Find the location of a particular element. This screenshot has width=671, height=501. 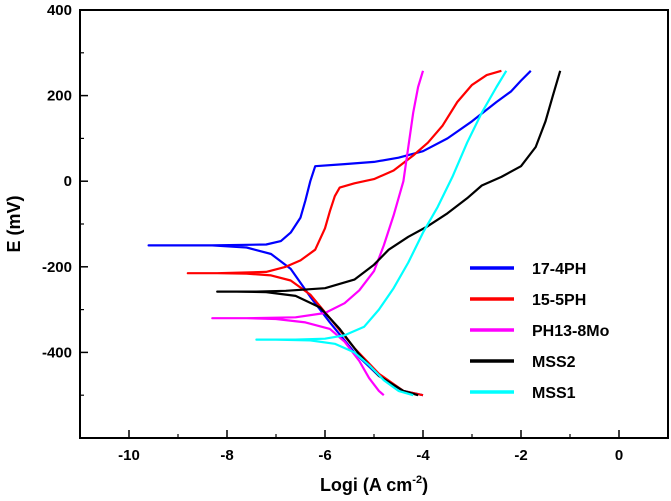

x-tick-label: -4 is located at coordinates (423, 455).